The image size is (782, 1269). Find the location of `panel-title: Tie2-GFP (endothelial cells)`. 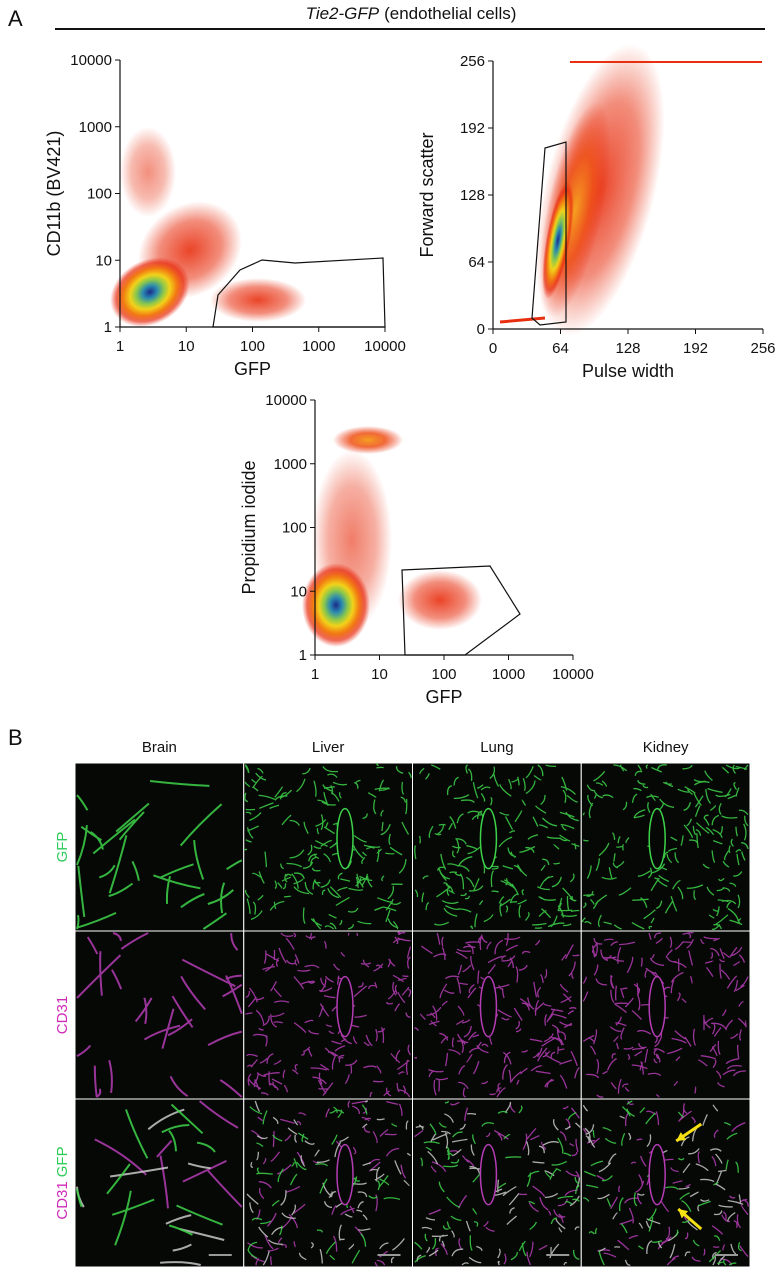

panel-title: Tie2-GFP (endothelial cells) is located at coordinates (411, 13).